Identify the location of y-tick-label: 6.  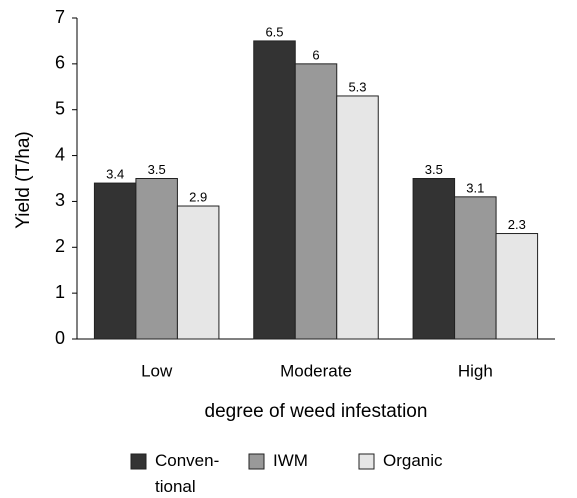
(60, 63).